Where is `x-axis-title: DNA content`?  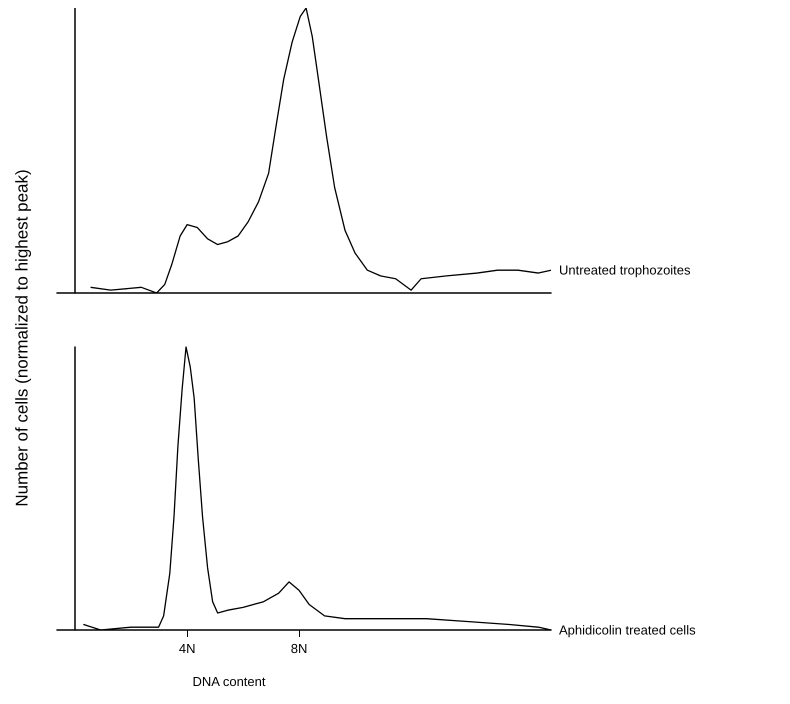 x-axis-title: DNA content is located at coordinates (229, 681).